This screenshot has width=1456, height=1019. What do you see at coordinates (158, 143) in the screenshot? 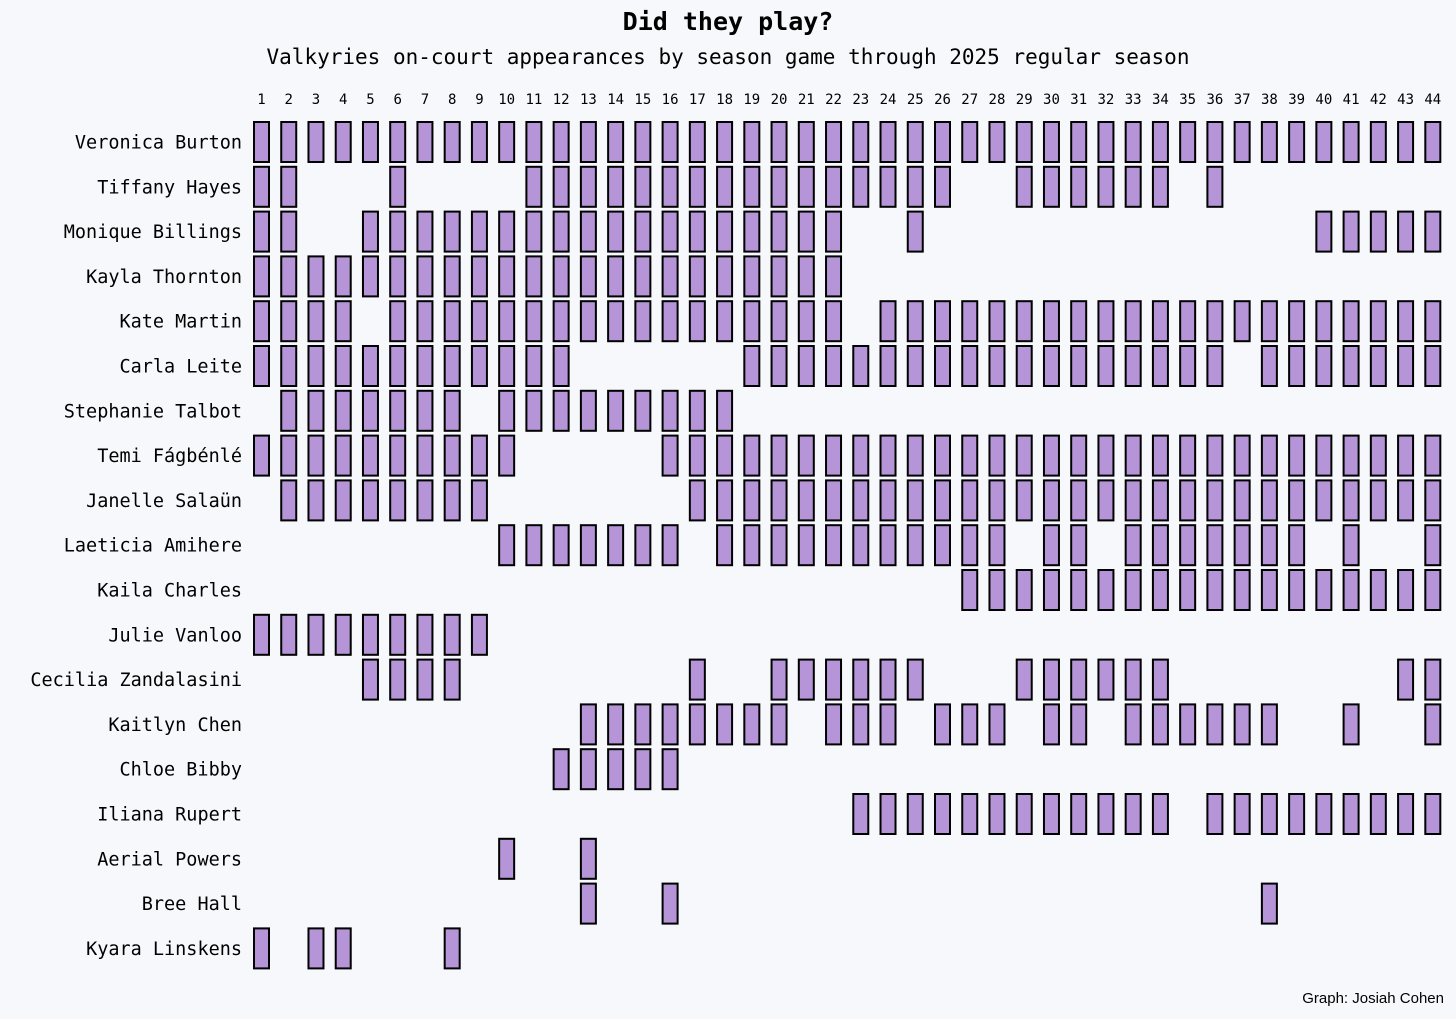
I see `player-label: Veronica Burton` at bounding box center [158, 143].